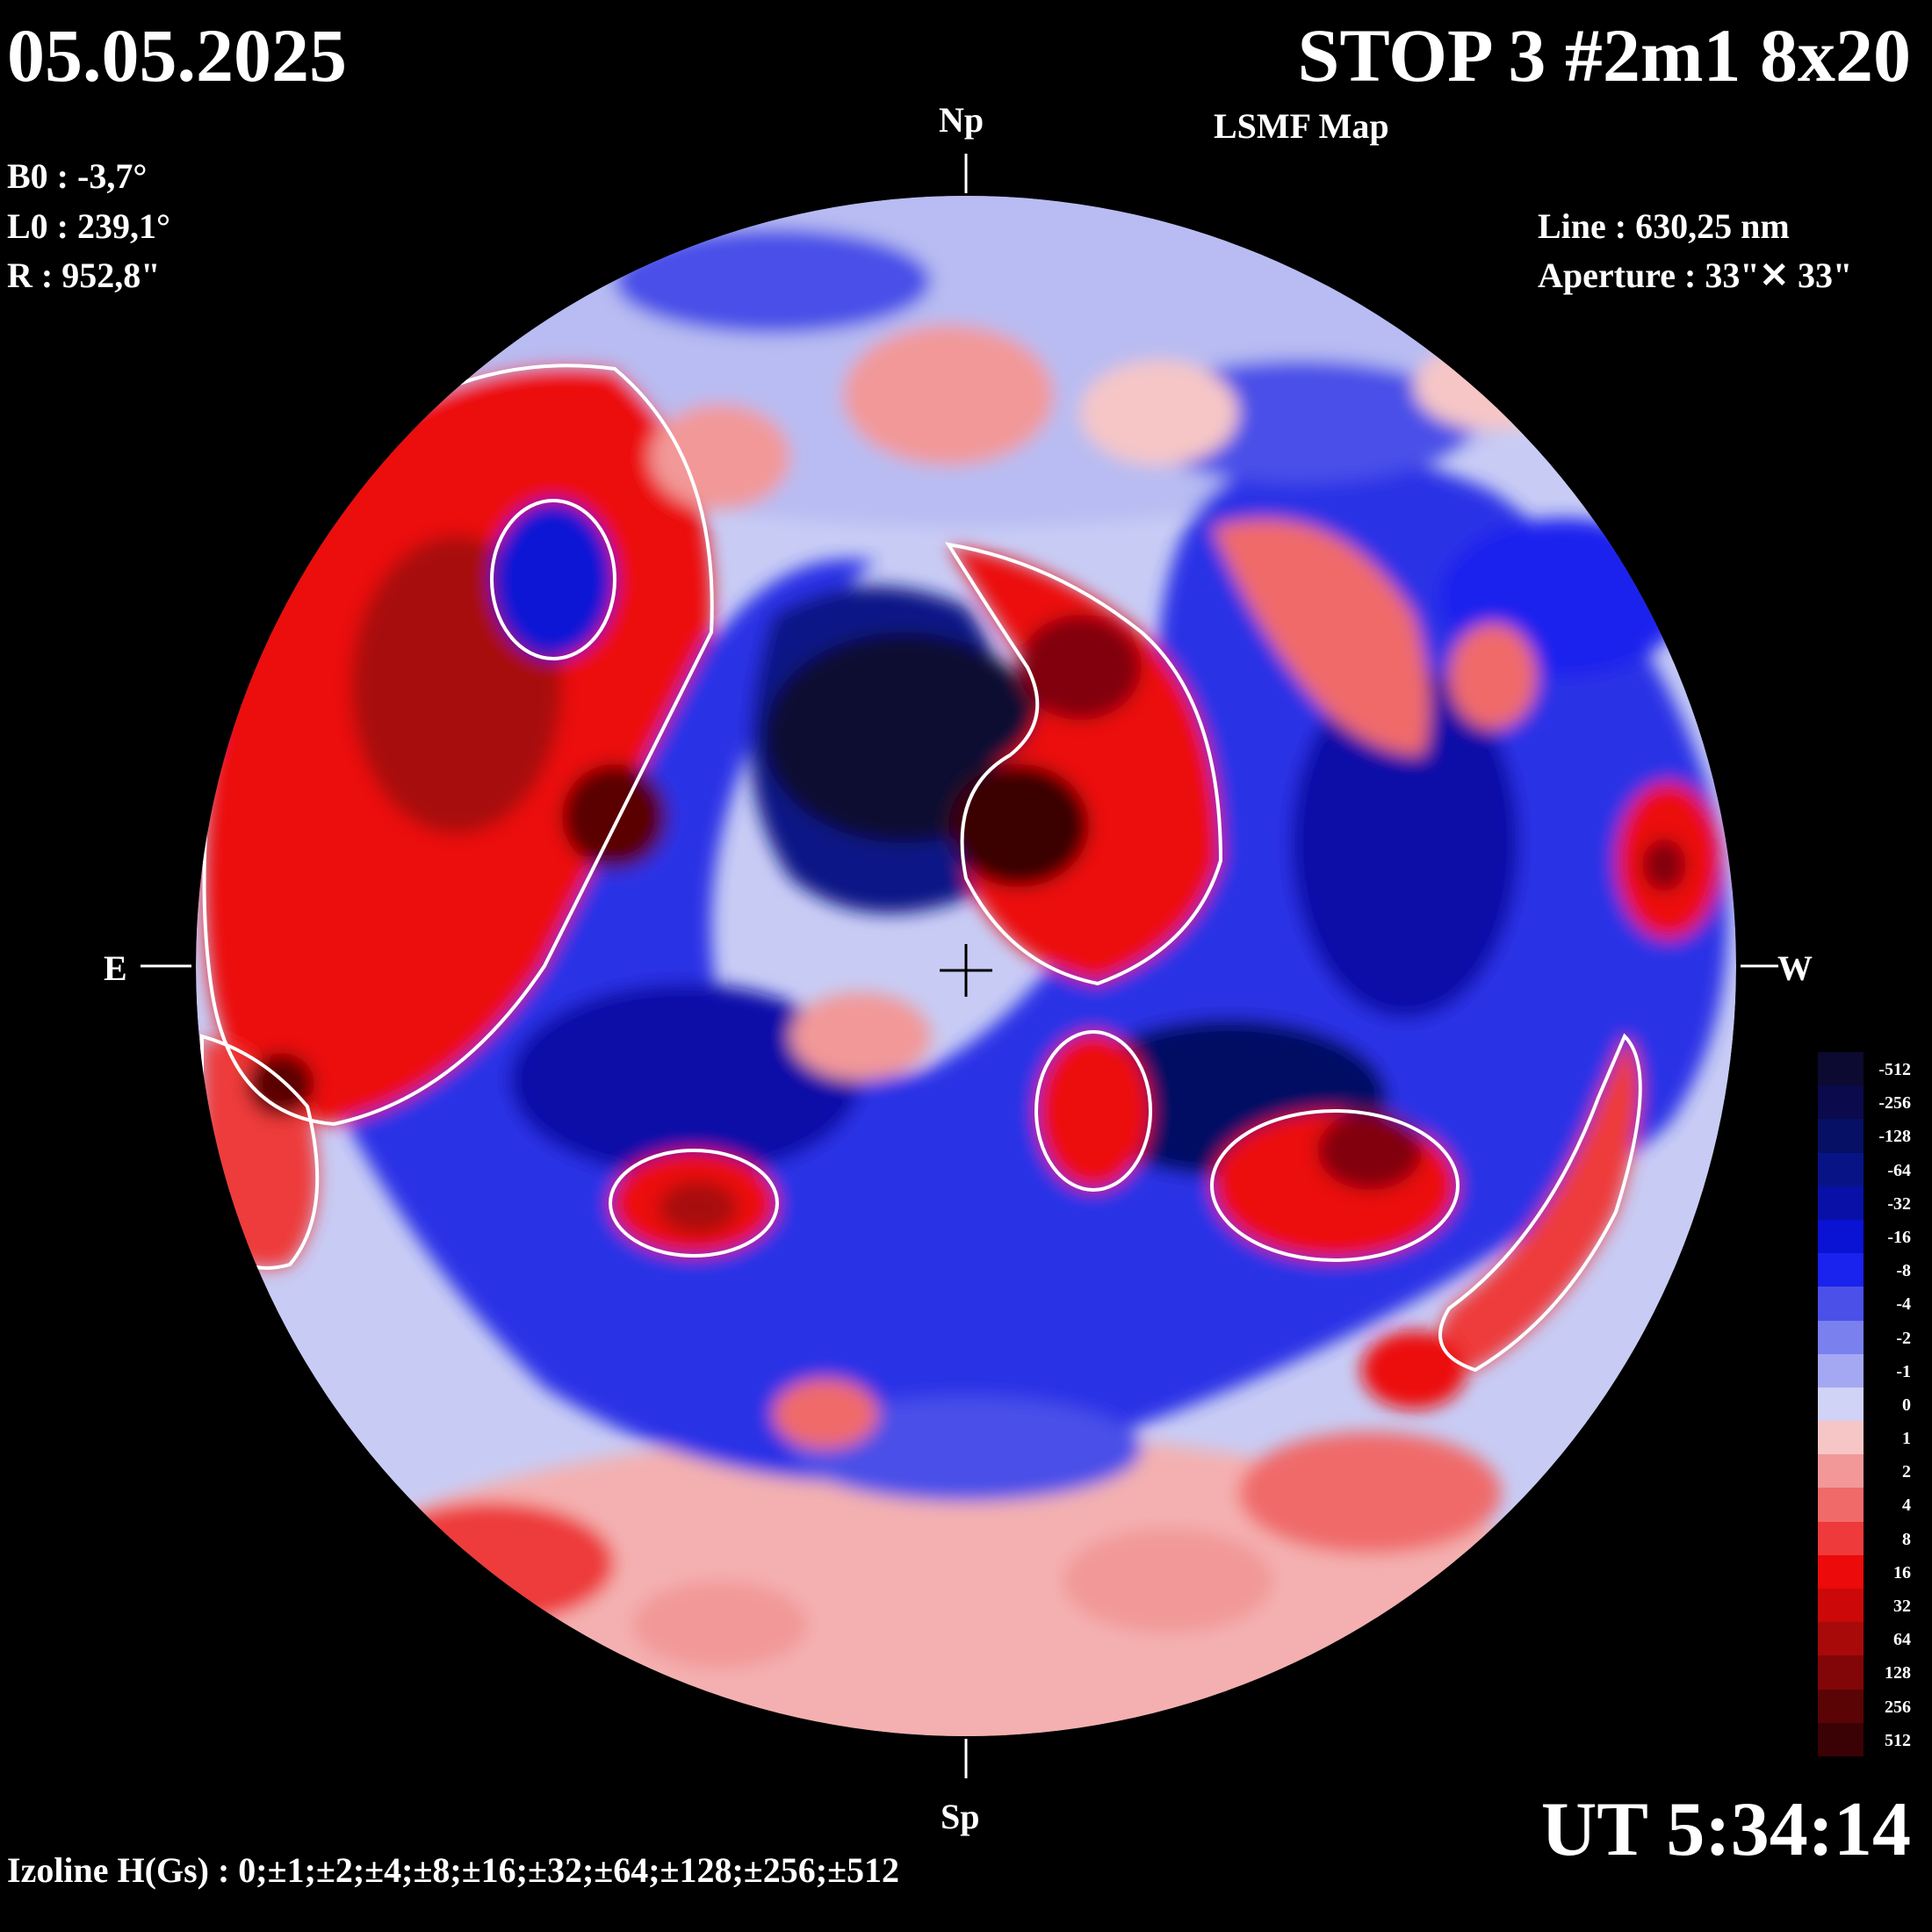  I want to click on colorbar-label: -32, so click(1899, 1203).